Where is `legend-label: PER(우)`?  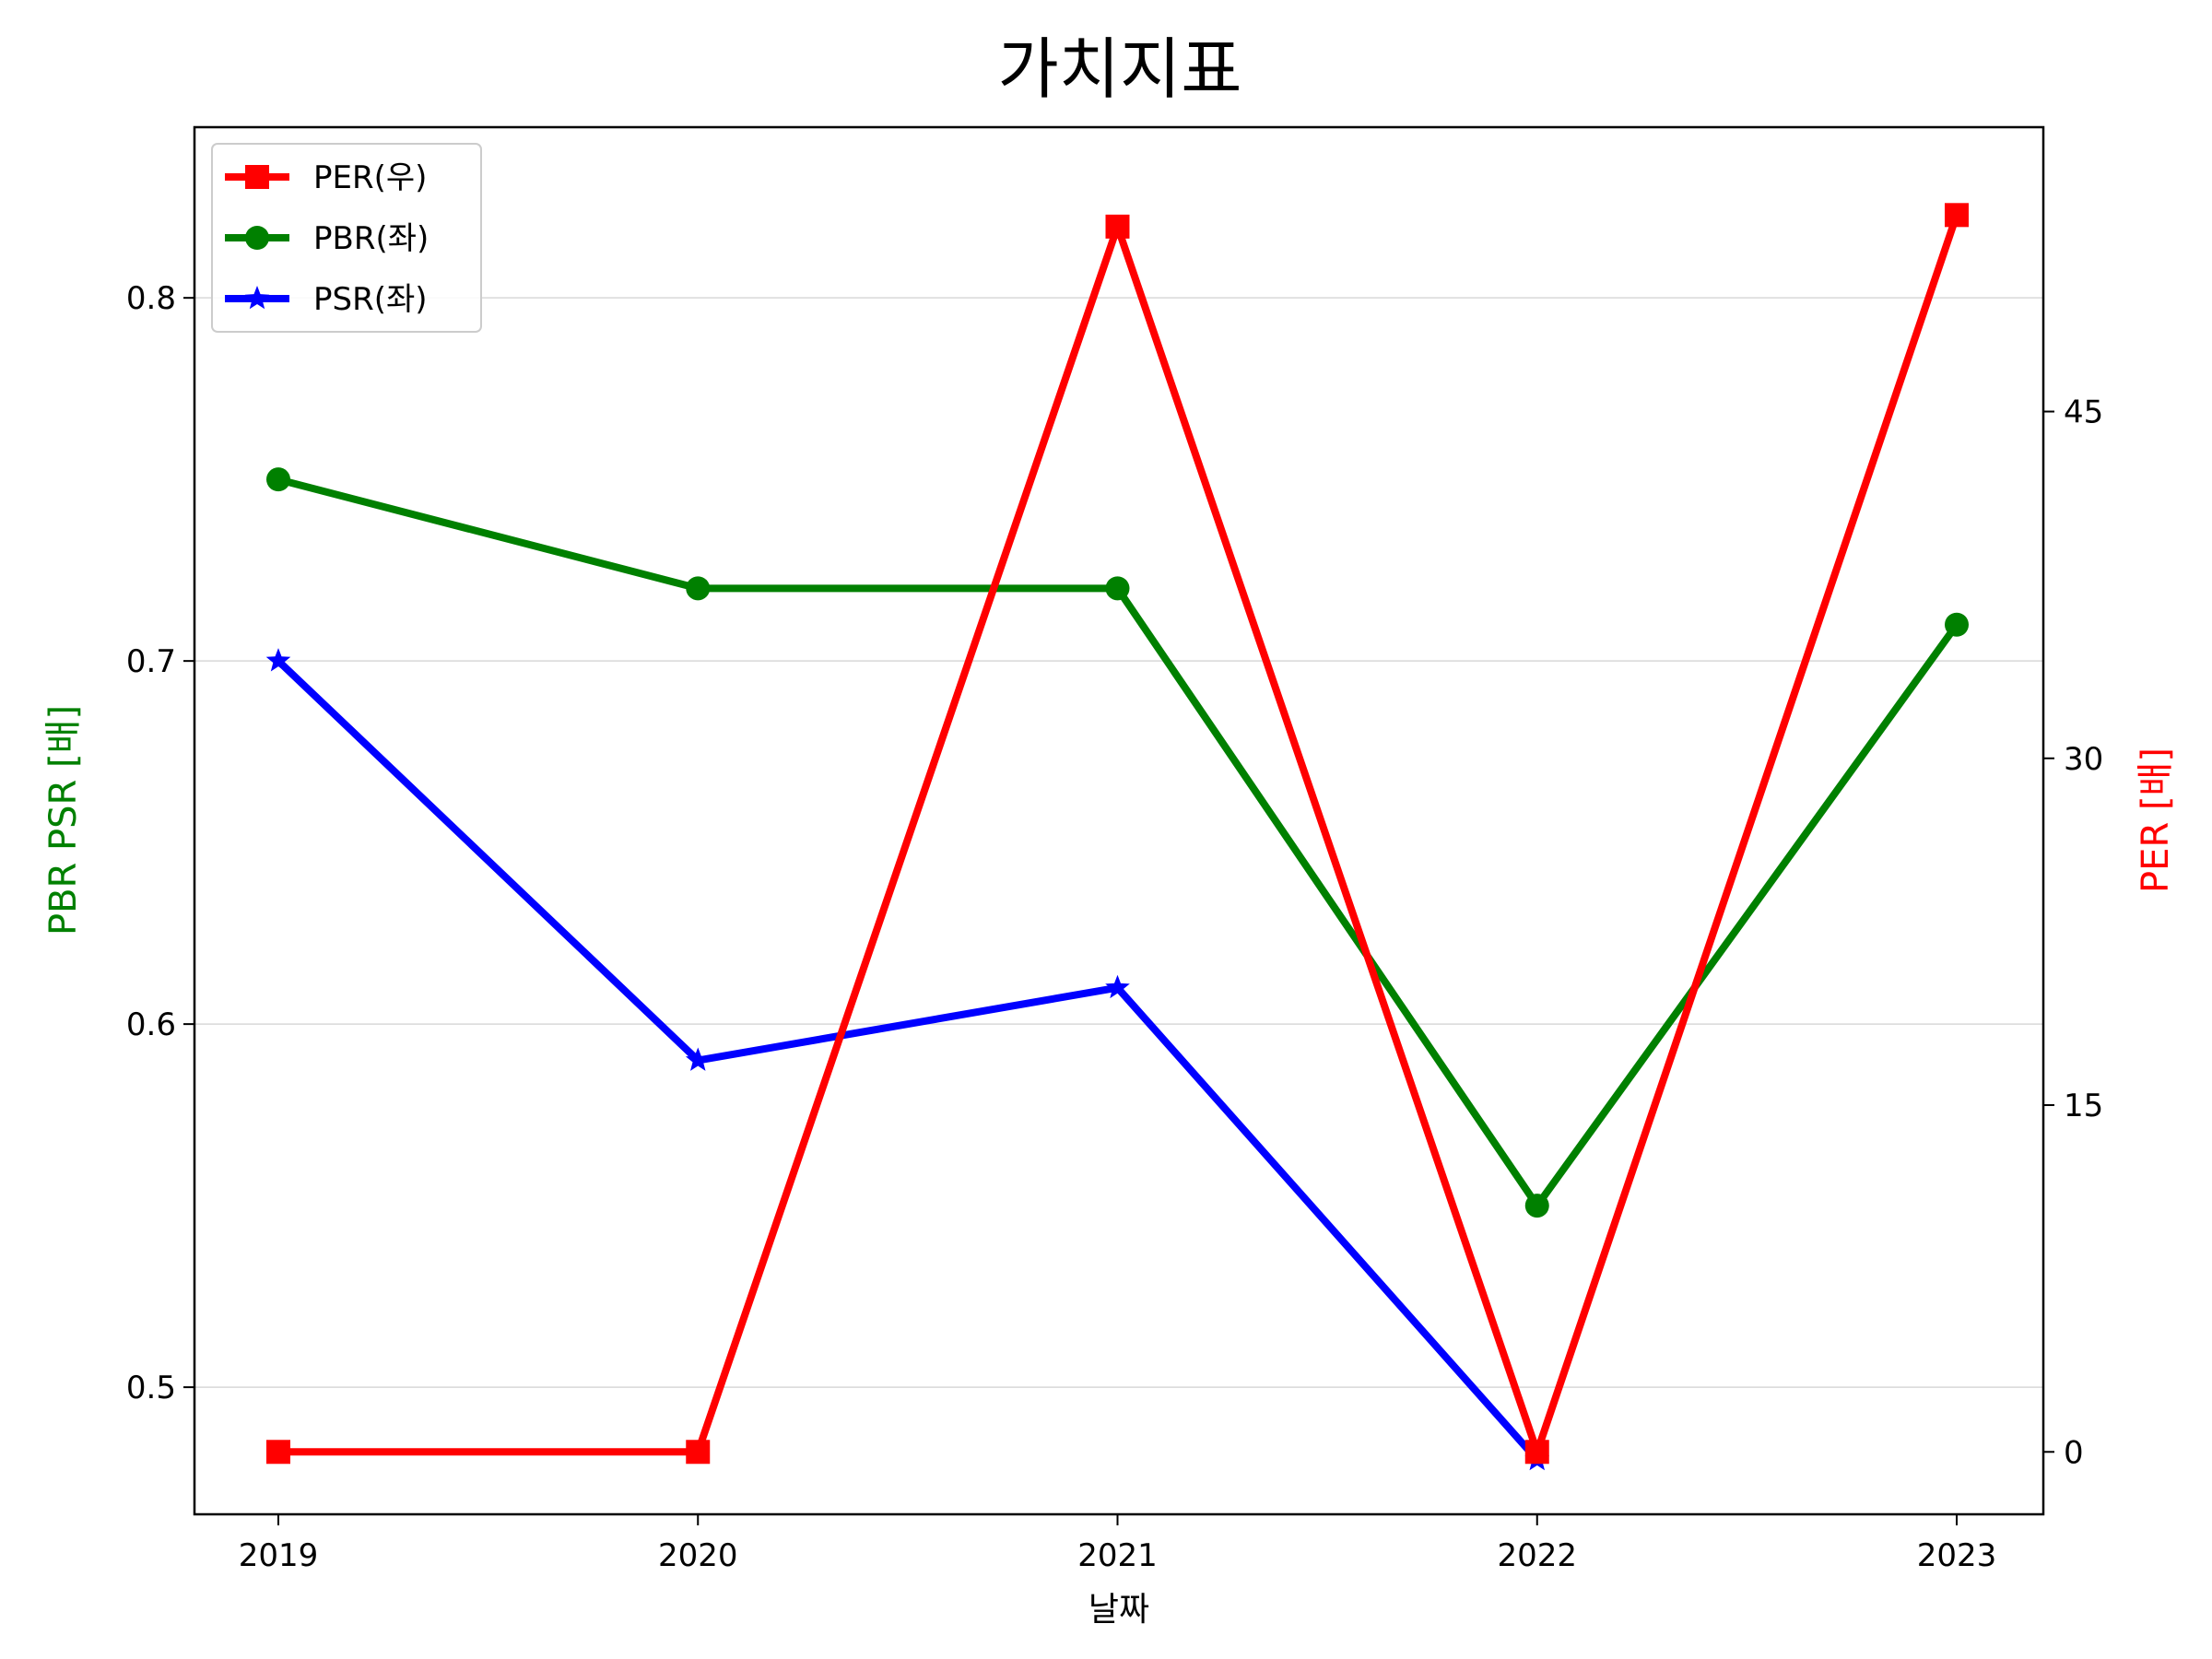 legend-label: PER(우) is located at coordinates (370, 177).